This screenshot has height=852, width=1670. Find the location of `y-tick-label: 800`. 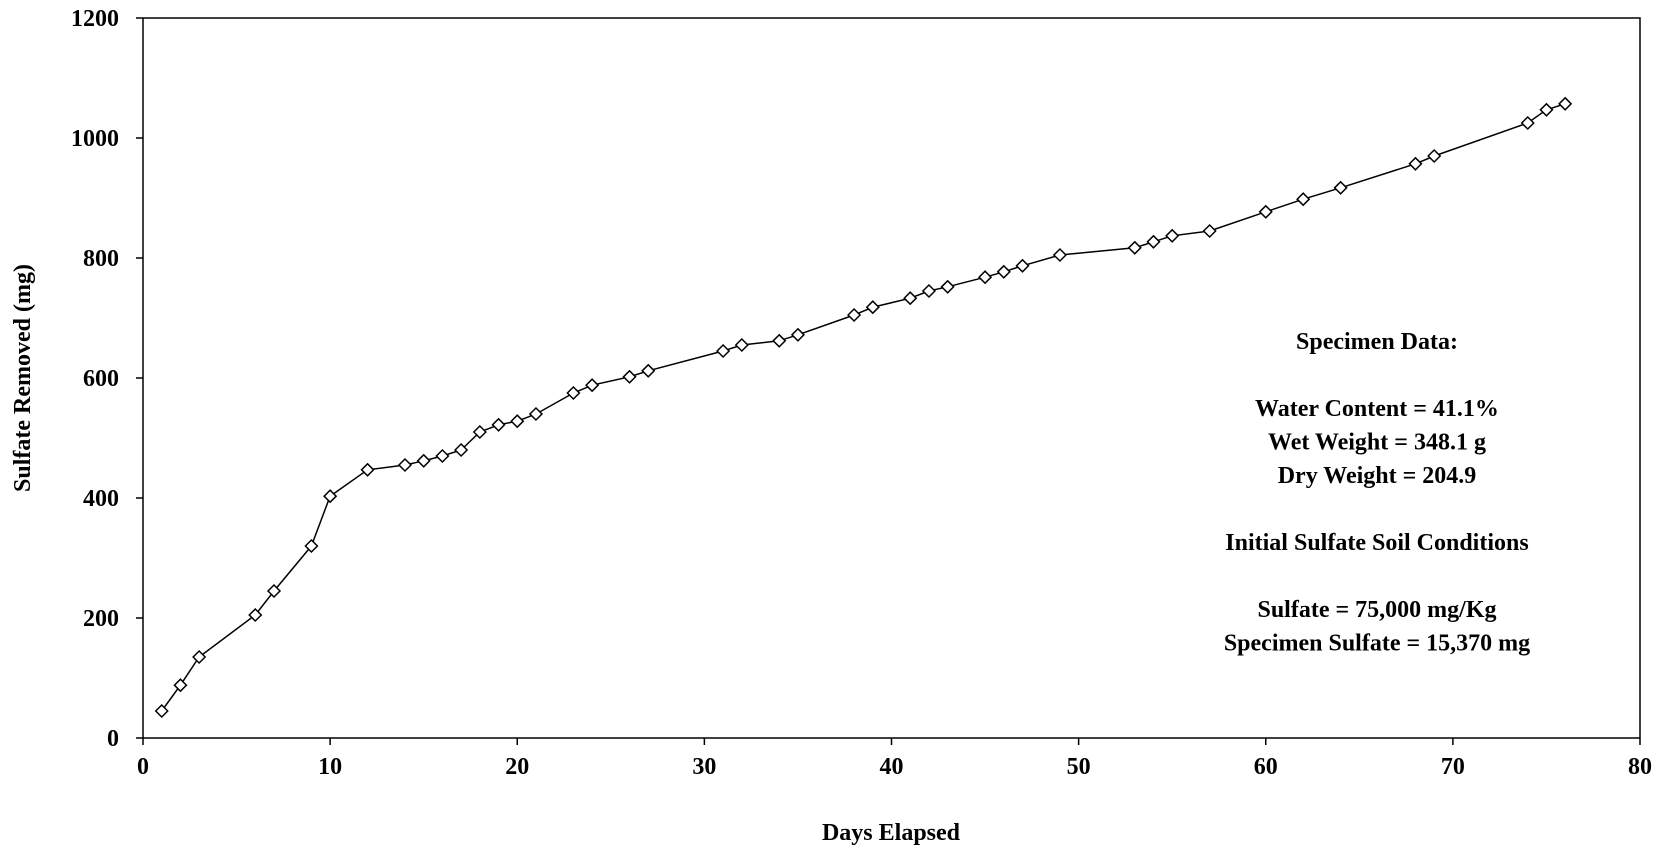

y-tick-label: 800 is located at coordinates (101, 259).